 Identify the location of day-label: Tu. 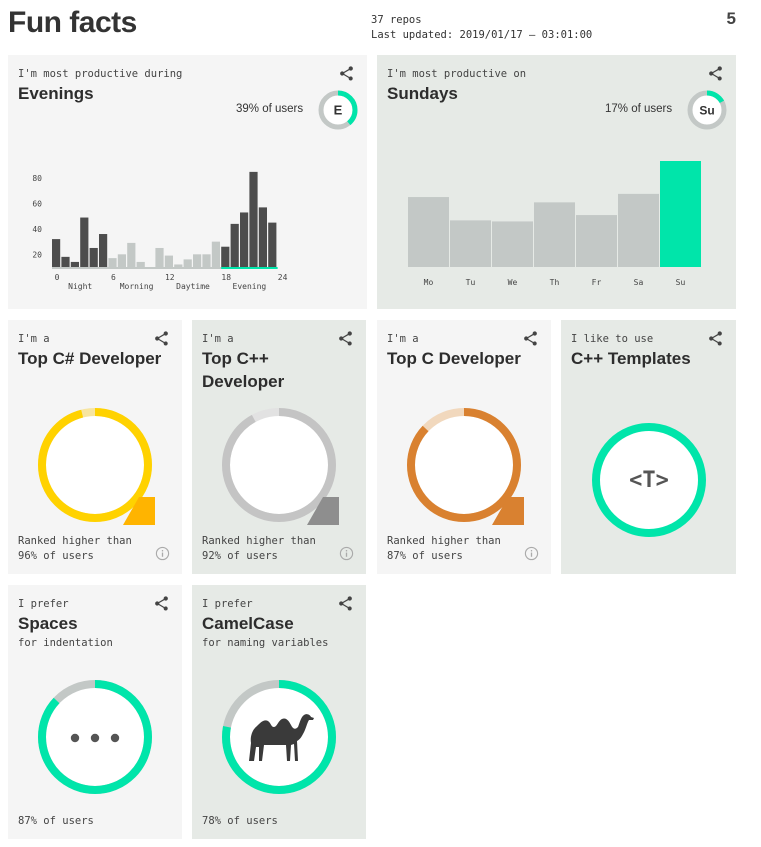
(471, 282).